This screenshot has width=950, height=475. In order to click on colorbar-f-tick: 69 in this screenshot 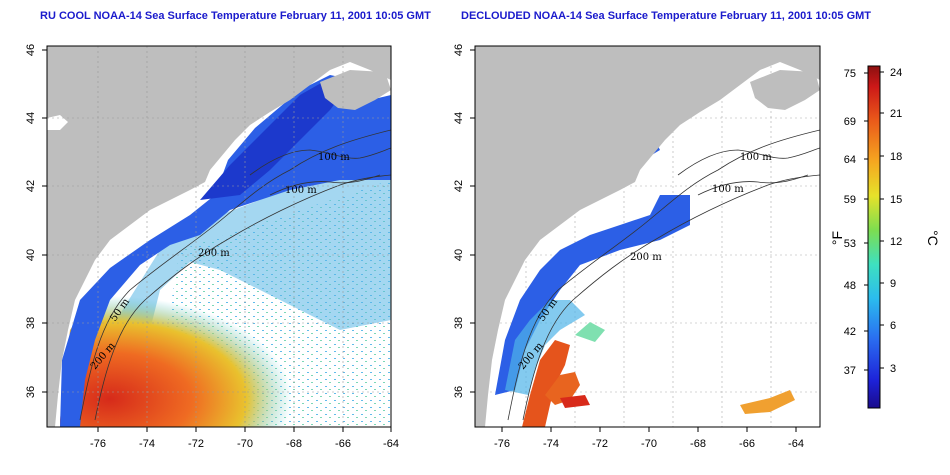, I will do `click(850, 122)`.